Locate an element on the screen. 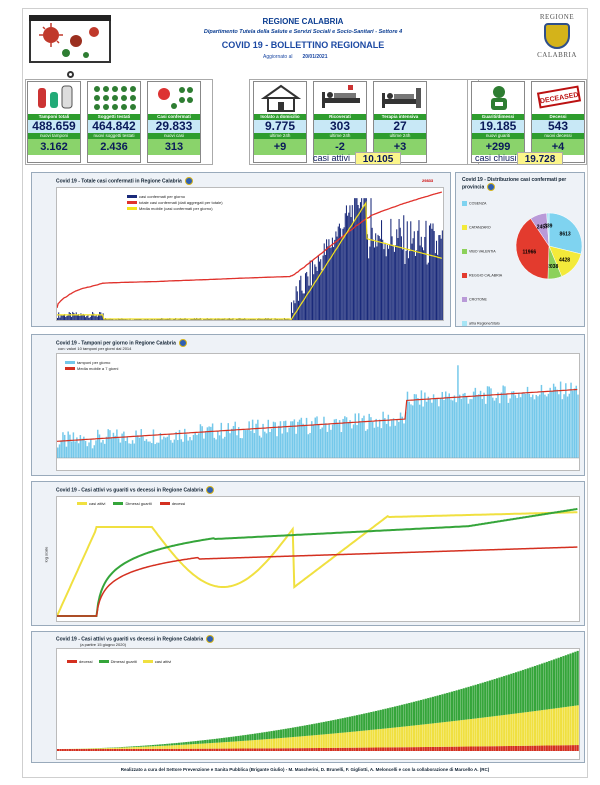  region-badge-icon is located at coordinates (491, 187).